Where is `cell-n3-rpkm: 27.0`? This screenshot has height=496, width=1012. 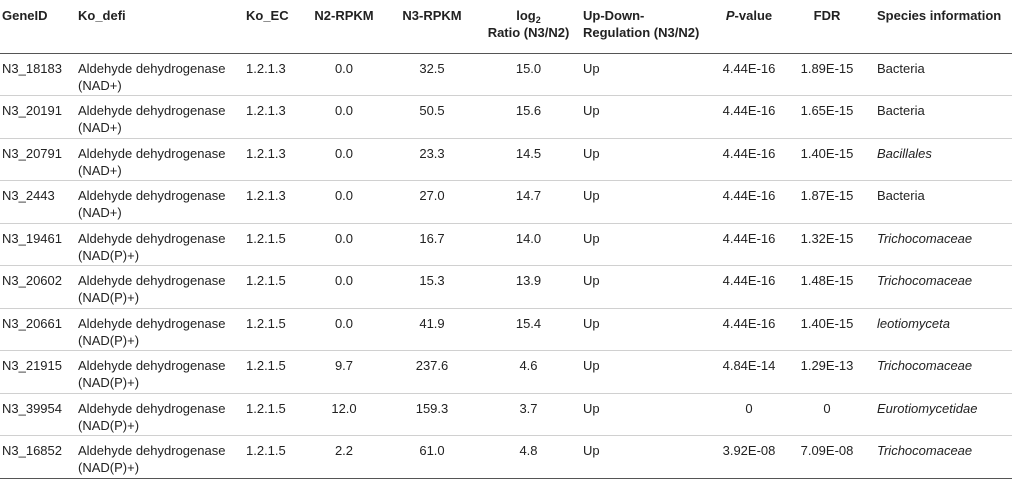 cell-n3-rpkm: 27.0 is located at coordinates (432, 202).